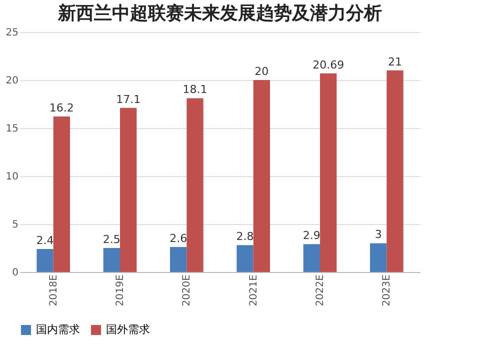 This screenshot has height=362, width=500. What do you see at coordinates (187, 290) in the screenshot?
I see `x-tick-label: 2020E` at bounding box center [187, 290].